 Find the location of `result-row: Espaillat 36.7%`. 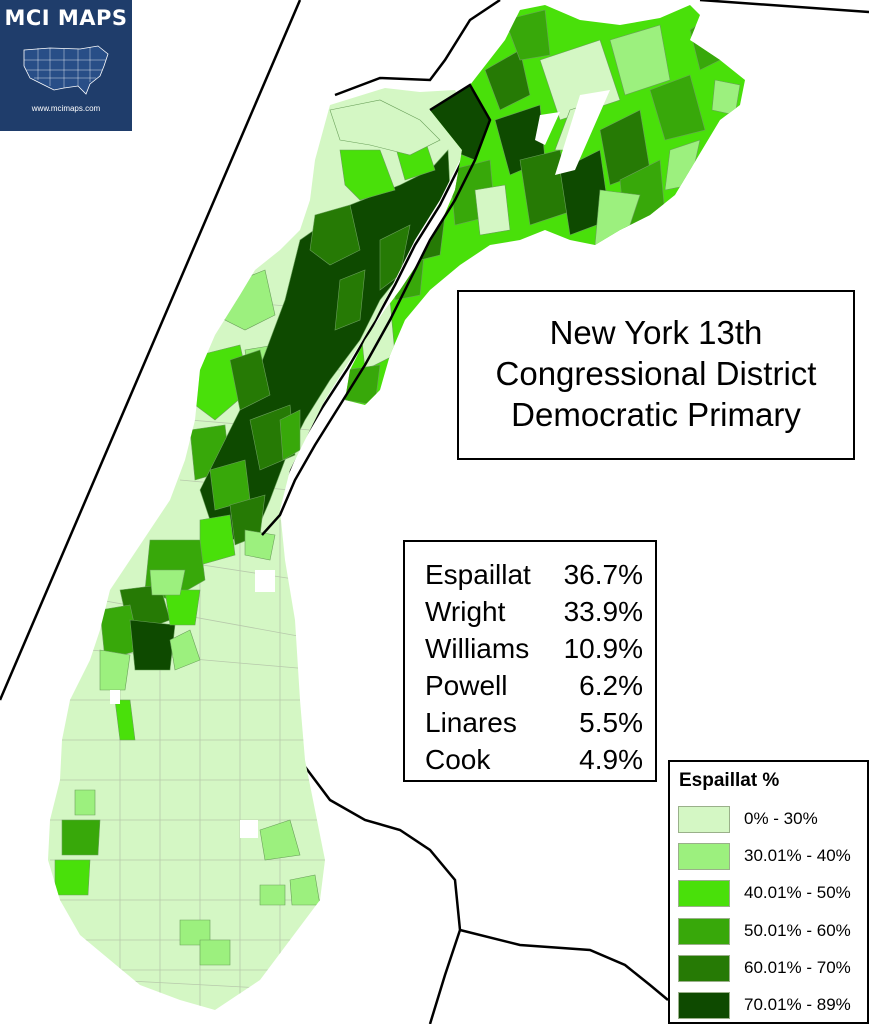

result-row: Espaillat 36.7% is located at coordinates (534, 574).